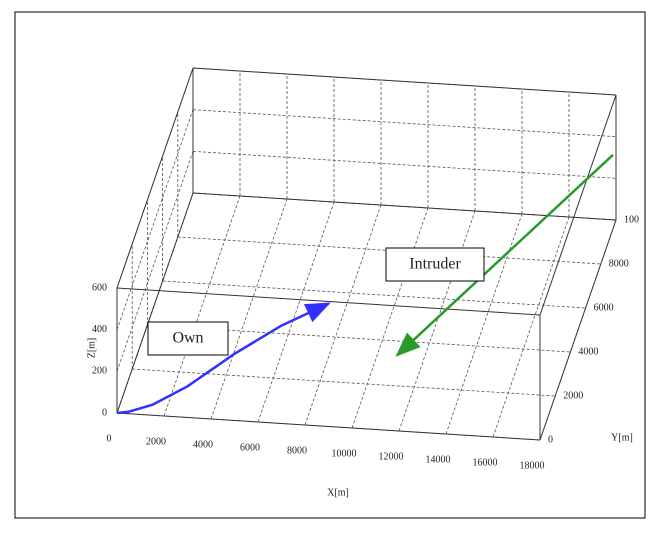 This screenshot has height=534, width=659. What do you see at coordinates (485, 462) in the screenshot?
I see `x-tick-label: 16000` at bounding box center [485, 462].